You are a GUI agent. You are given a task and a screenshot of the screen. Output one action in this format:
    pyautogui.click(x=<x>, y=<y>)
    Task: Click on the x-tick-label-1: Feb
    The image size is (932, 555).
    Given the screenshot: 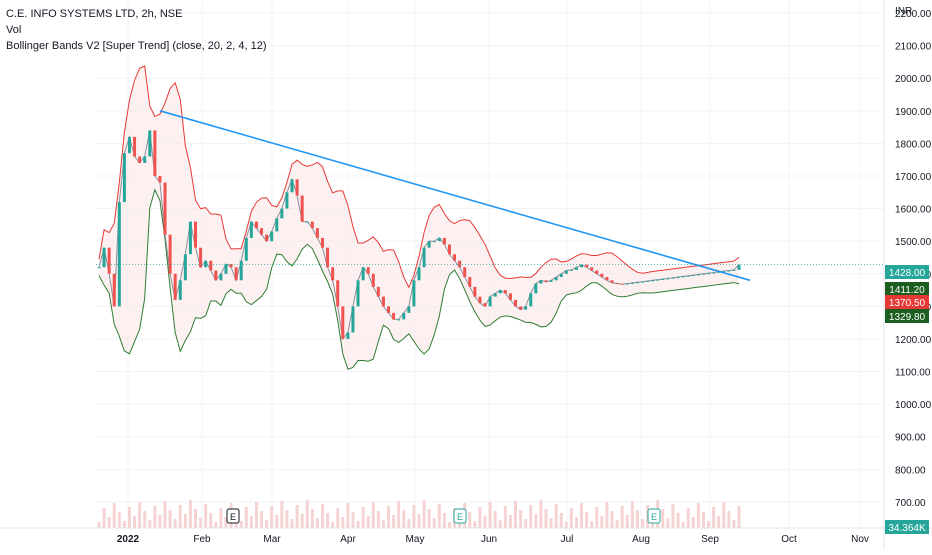 What is the action you would take?
    pyautogui.click(x=202, y=539)
    